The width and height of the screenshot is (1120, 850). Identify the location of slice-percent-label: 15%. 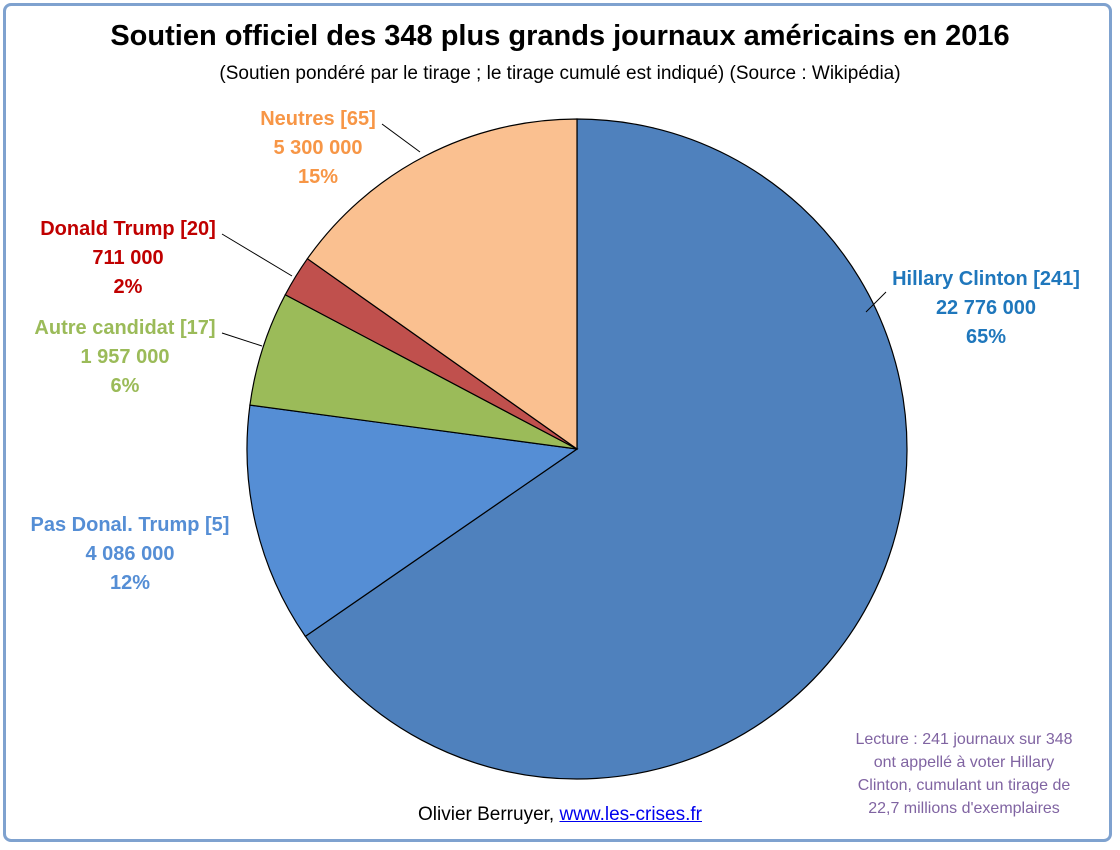
(318, 177).